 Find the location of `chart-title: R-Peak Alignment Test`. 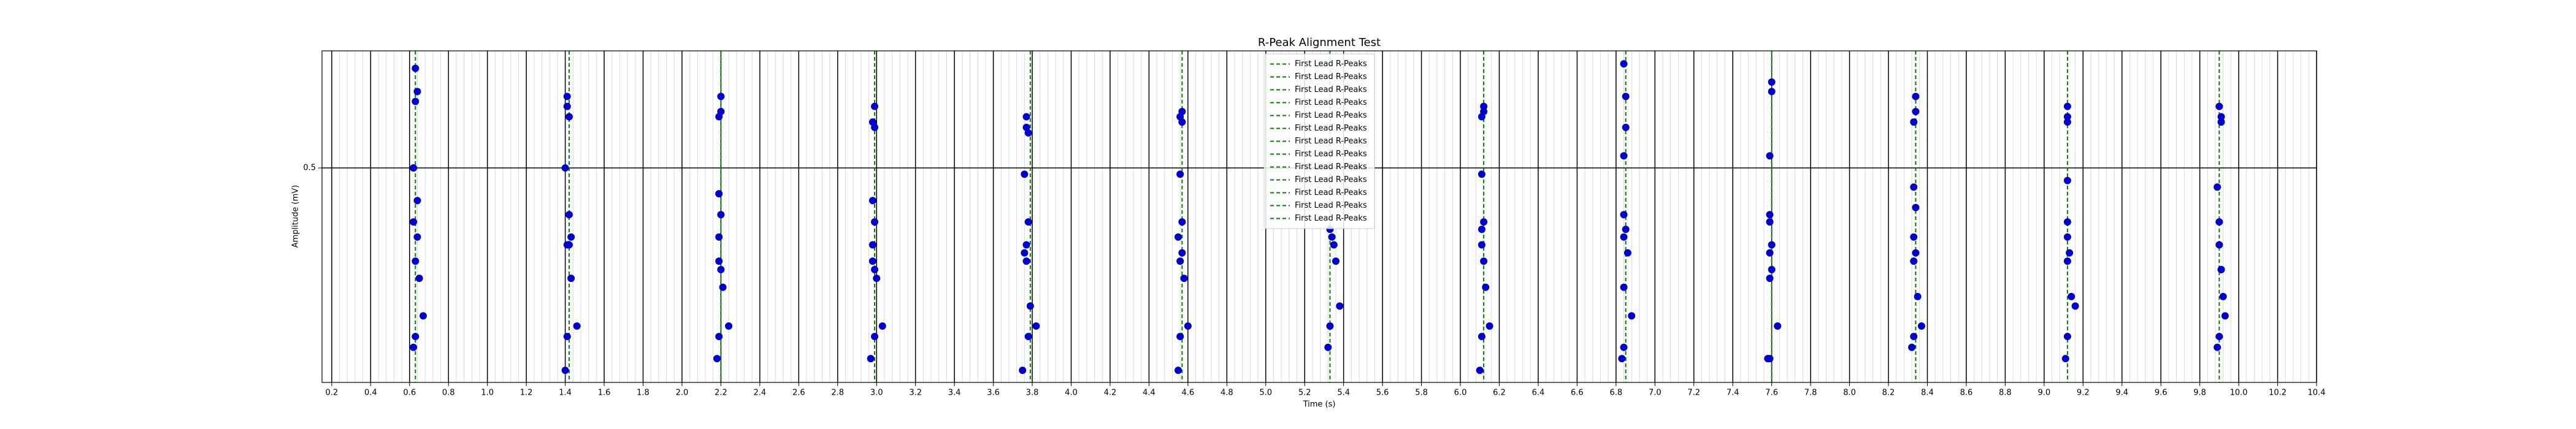

chart-title: R-Peak Alignment Test is located at coordinates (1319, 42).